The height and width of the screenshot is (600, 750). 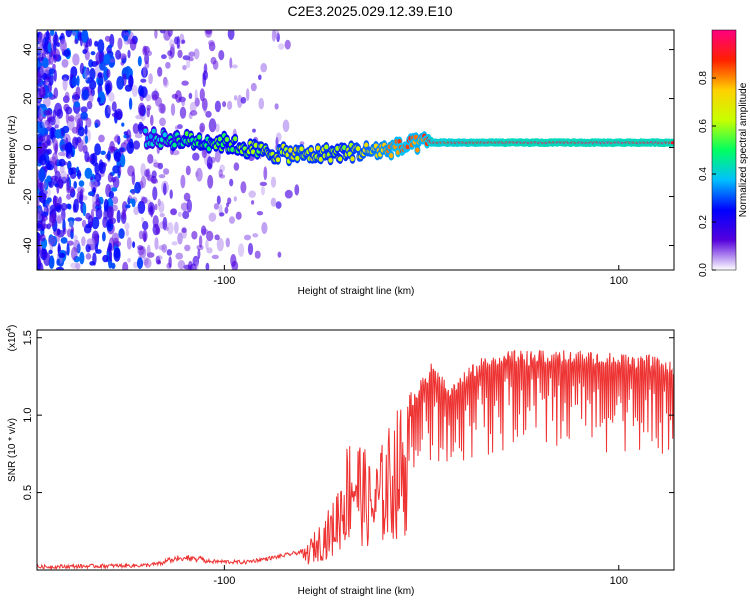 I want to click on snr-y-axis-label: SNR (10 * v/v), so click(x=12, y=450).